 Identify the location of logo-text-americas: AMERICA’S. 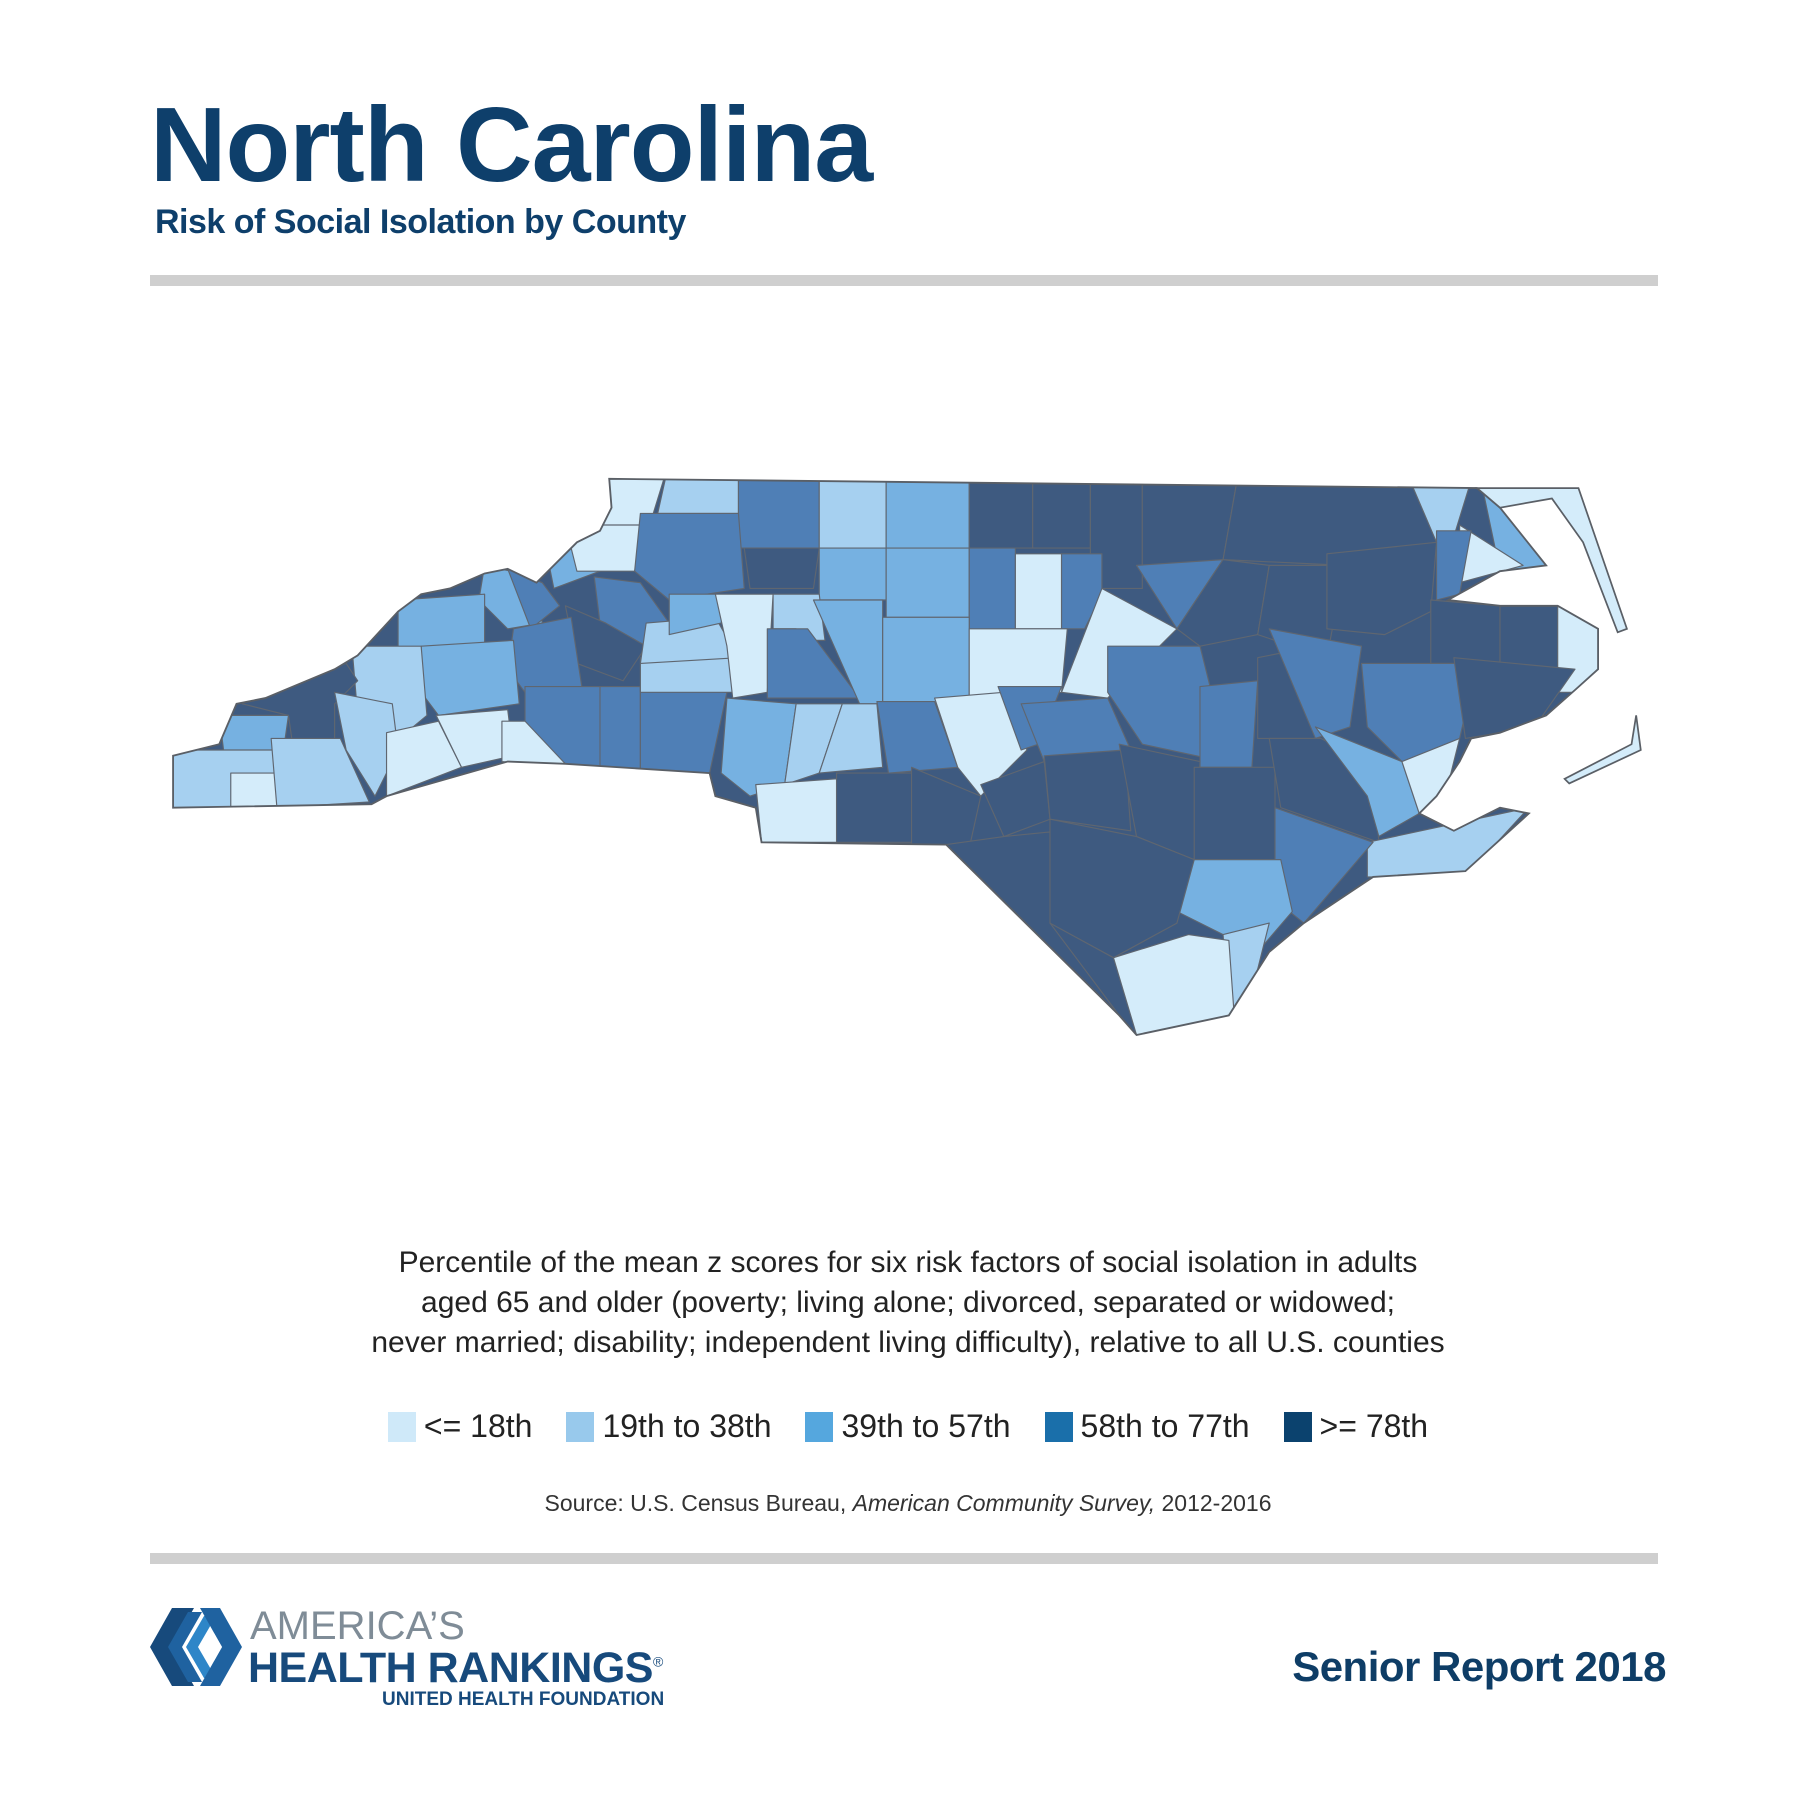
(357, 1626).